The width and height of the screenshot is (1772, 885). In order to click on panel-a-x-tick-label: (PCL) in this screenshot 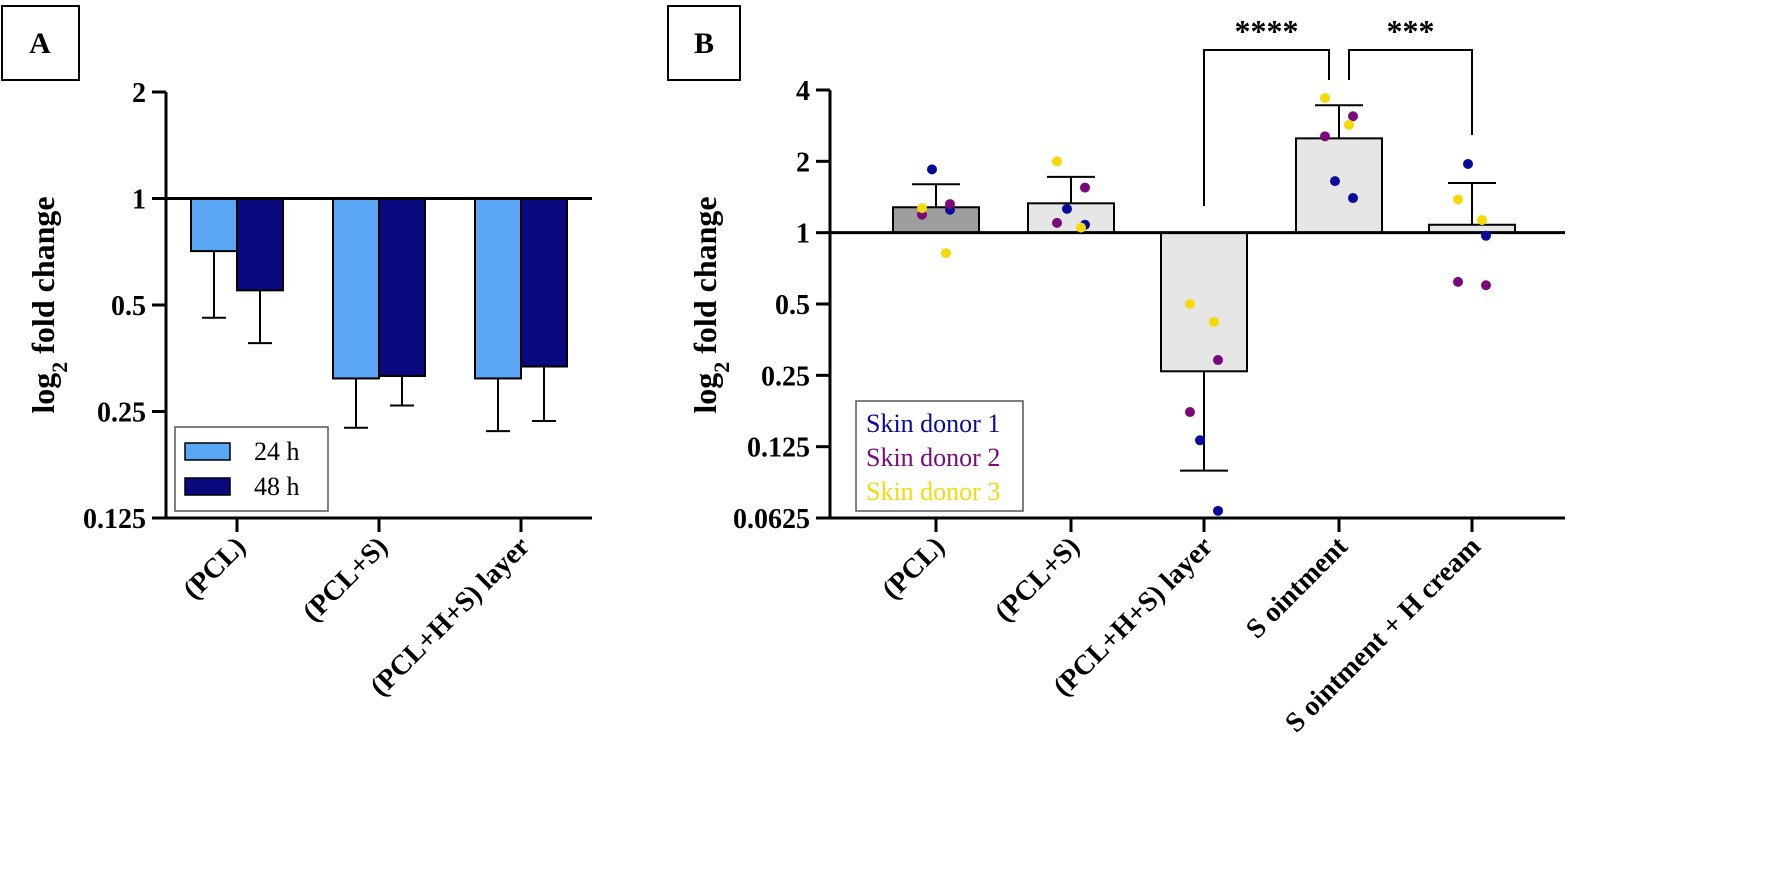, I will do `click(214, 568)`.